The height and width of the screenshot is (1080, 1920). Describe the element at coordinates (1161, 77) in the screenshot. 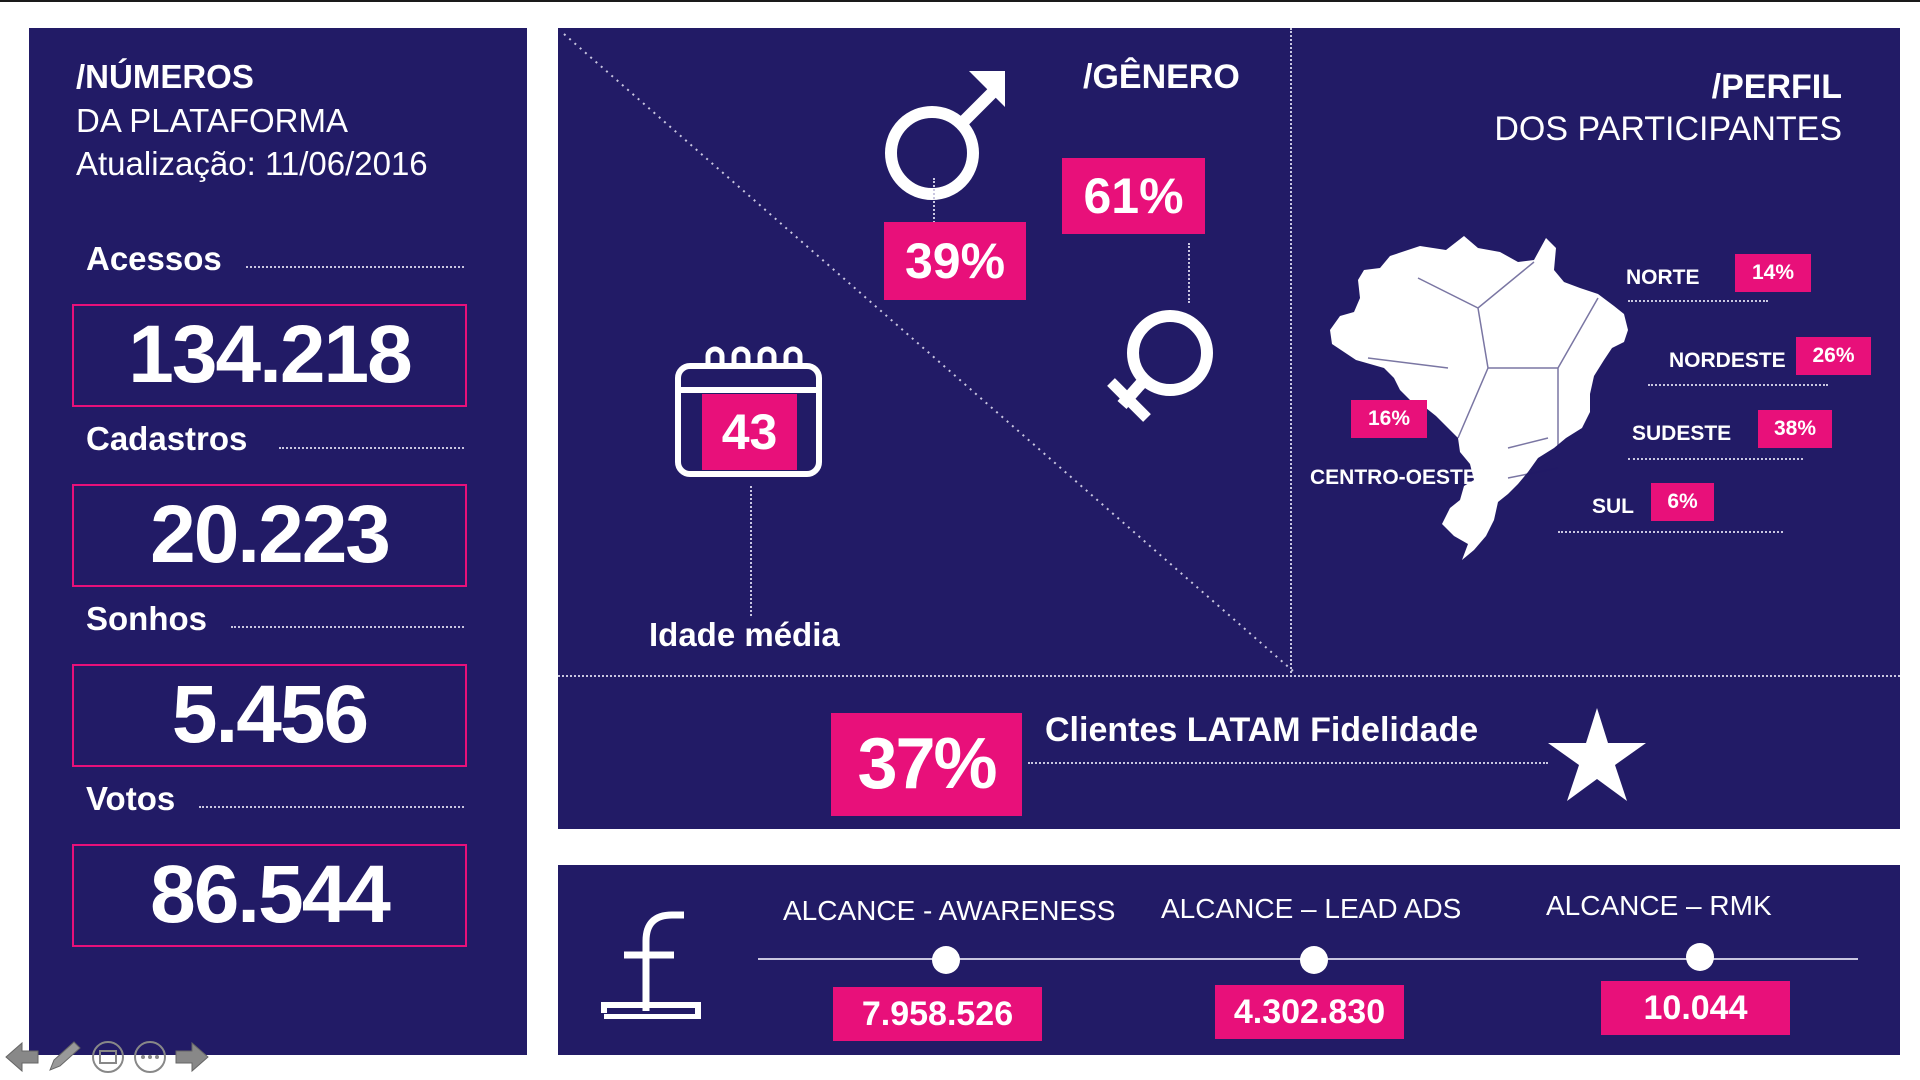

I see `gender-title: /GÊNERO` at that location.